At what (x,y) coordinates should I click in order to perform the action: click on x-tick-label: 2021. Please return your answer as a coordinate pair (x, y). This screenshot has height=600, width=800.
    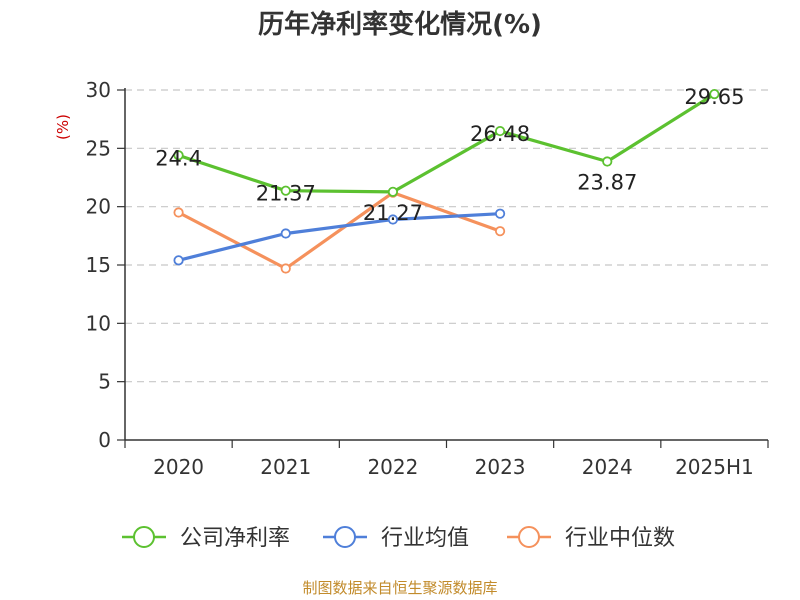
    Looking at the image, I should click on (285, 467).